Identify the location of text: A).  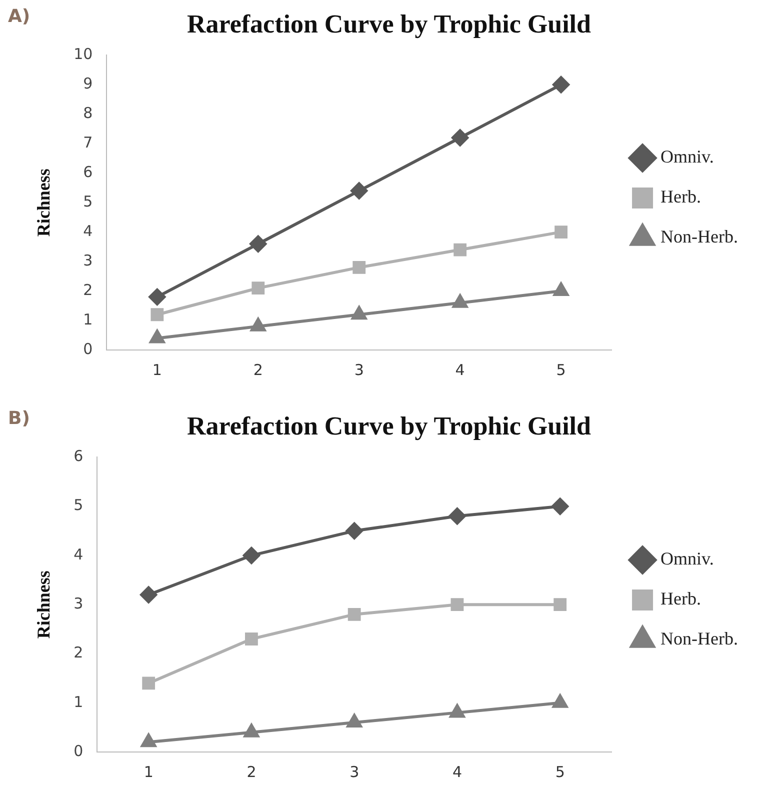
(19, 16).